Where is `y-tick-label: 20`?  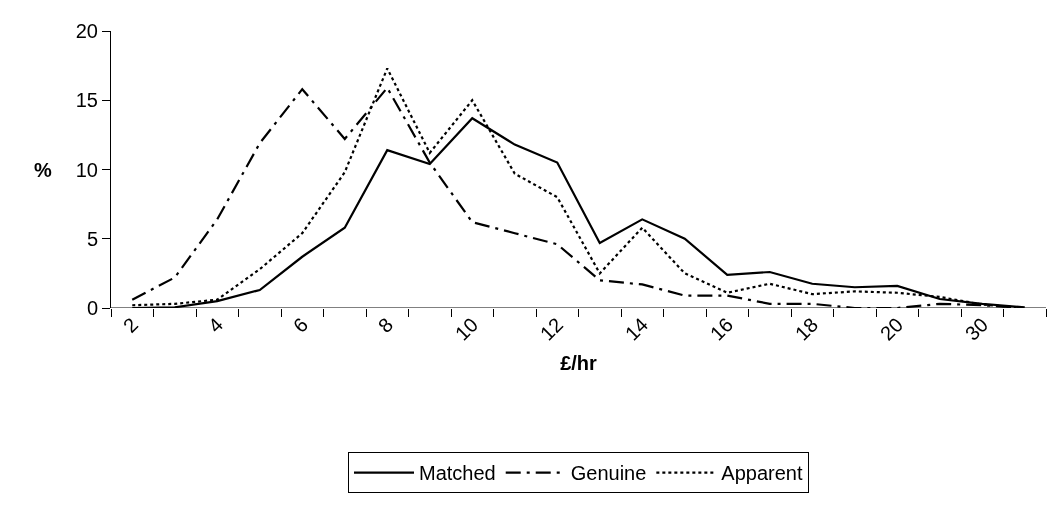
y-tick-label: 20 is located at coordinates (86, 31).